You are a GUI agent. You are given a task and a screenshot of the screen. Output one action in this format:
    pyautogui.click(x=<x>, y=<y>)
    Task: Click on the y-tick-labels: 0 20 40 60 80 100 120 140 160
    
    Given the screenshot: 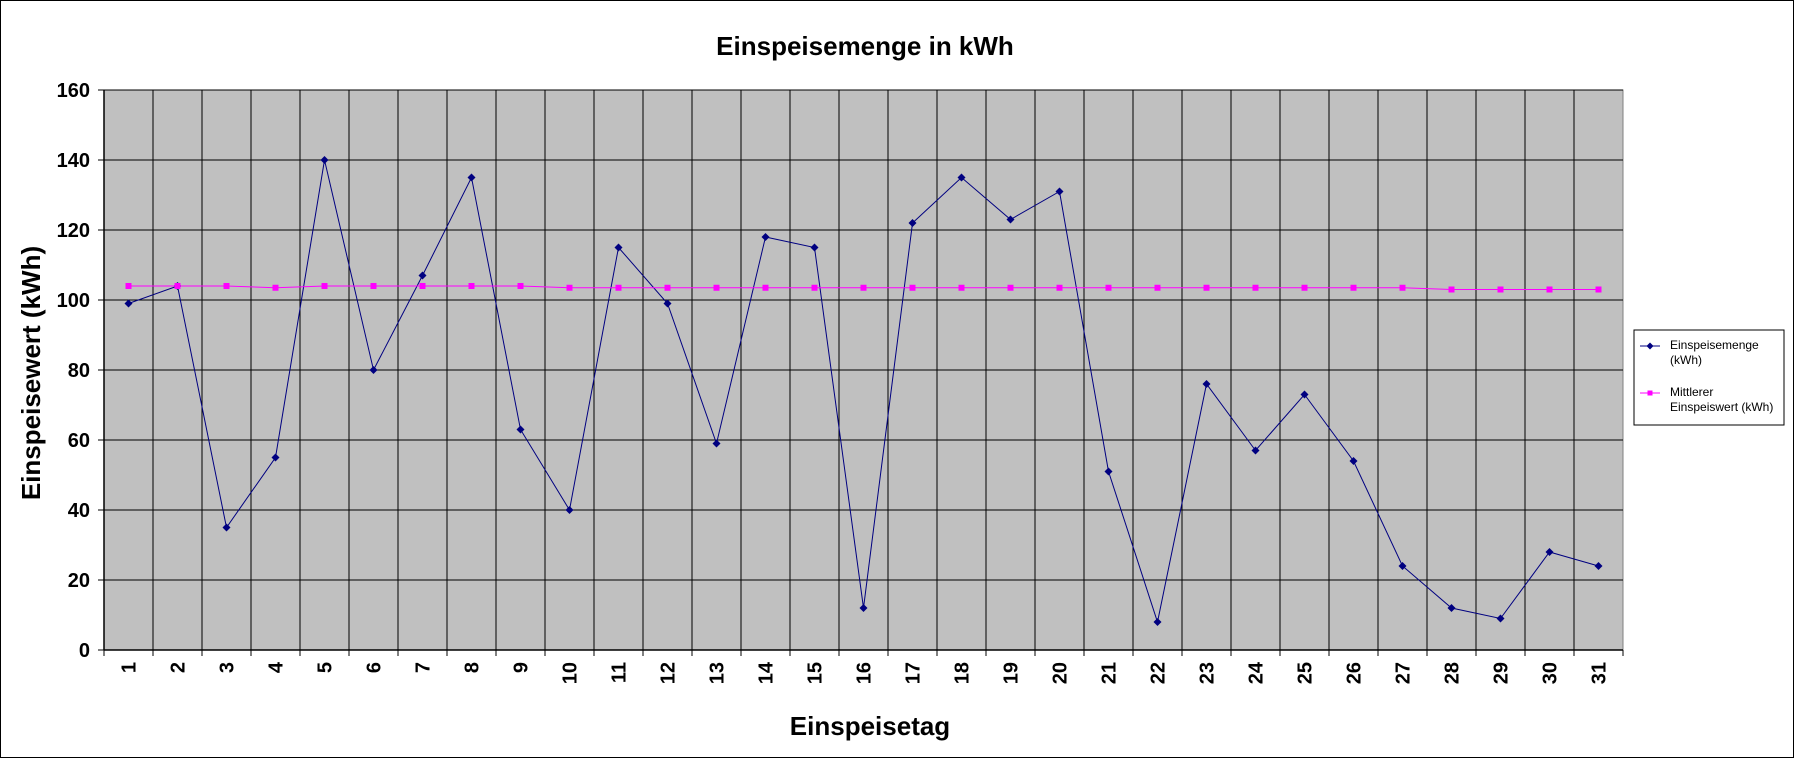 What is the action you would take?
    pyautogui.click(x=73, y=371)
    